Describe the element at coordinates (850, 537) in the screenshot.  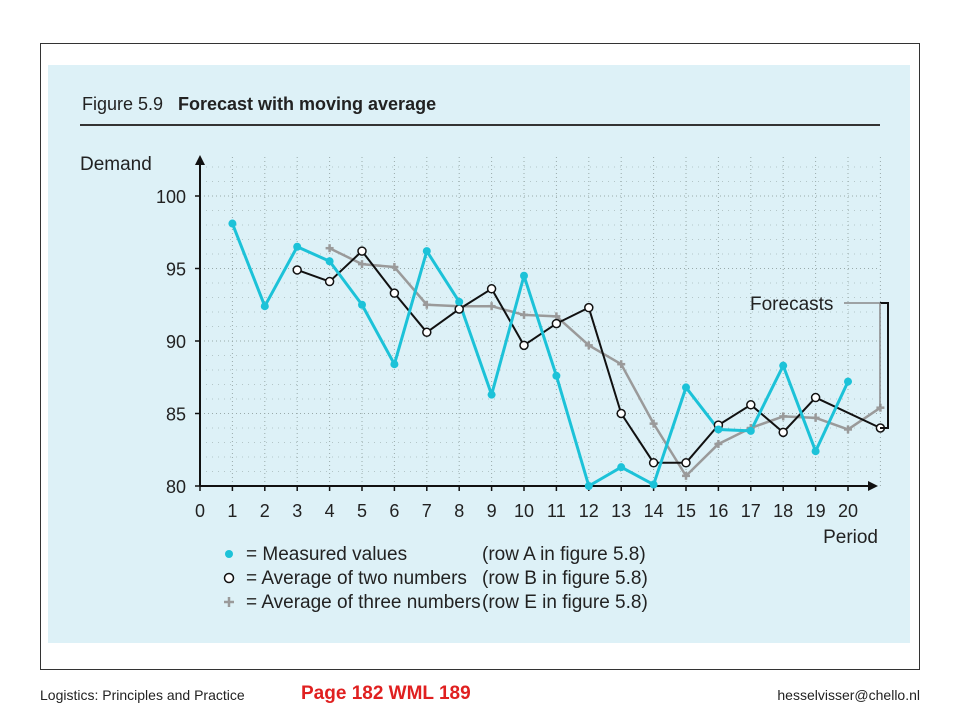
I see `x-axis-label: Period` at that location.